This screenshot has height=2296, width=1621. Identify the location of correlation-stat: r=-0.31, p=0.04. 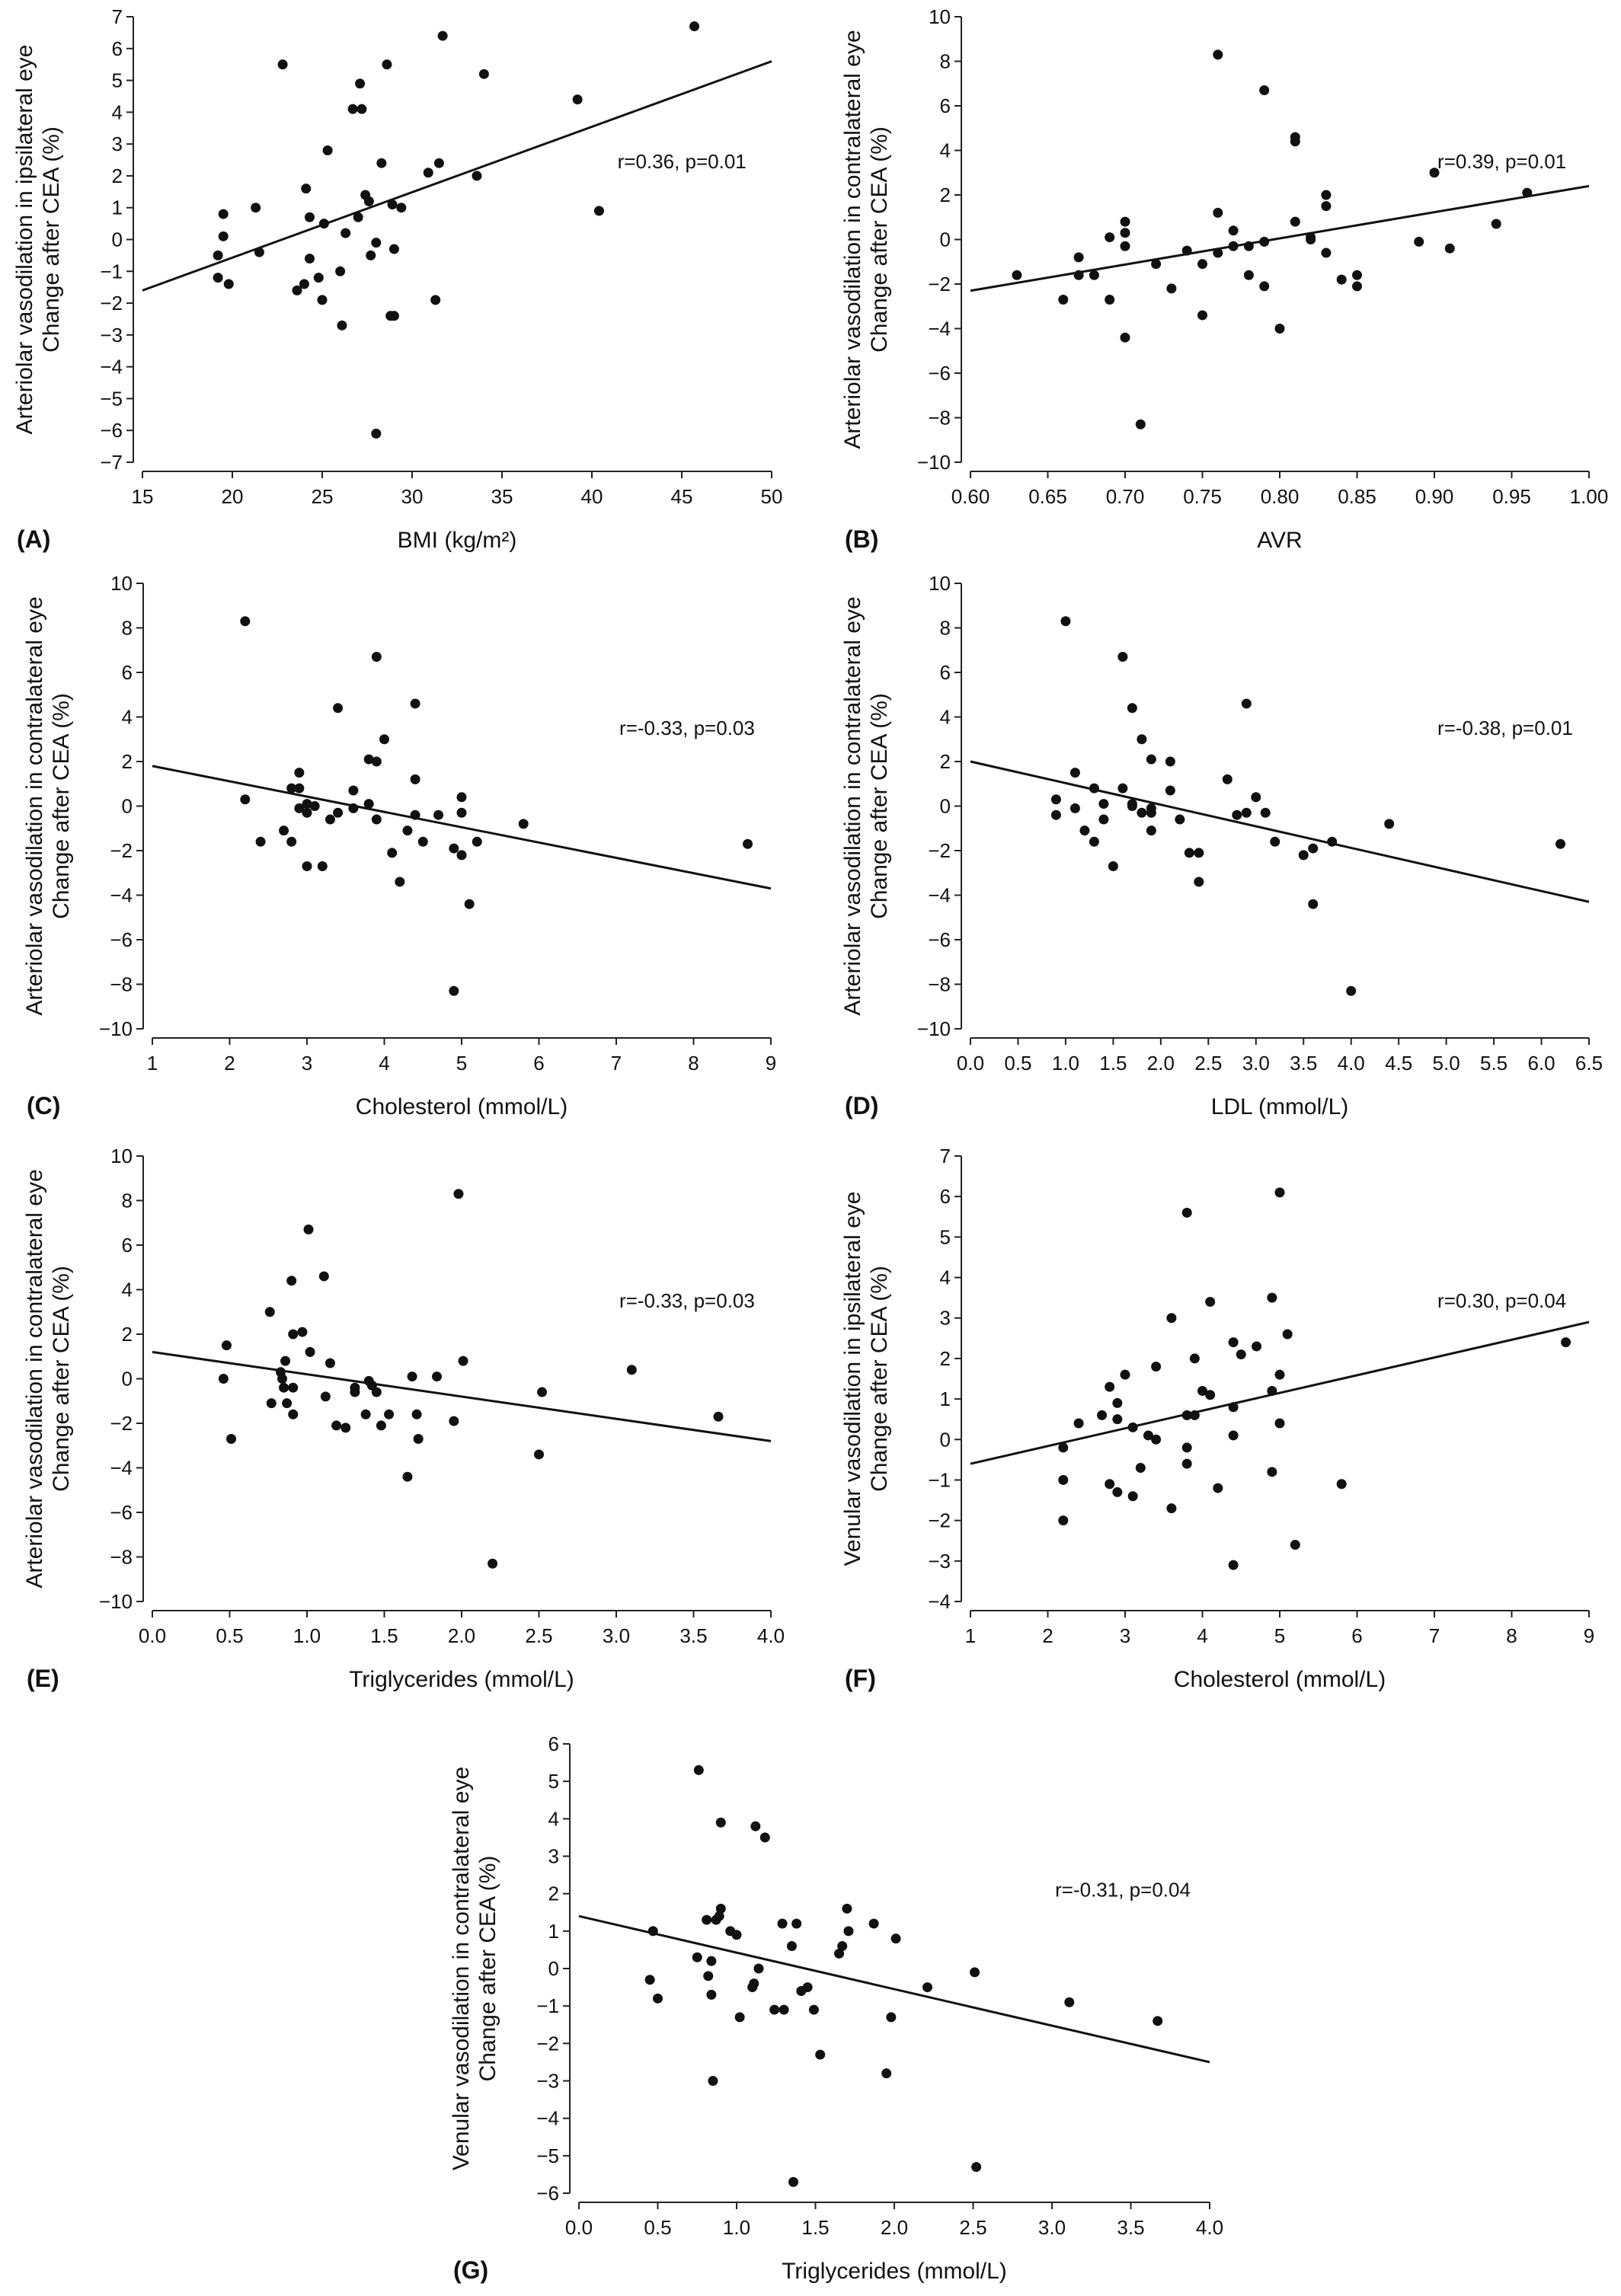
(1123, 1891).